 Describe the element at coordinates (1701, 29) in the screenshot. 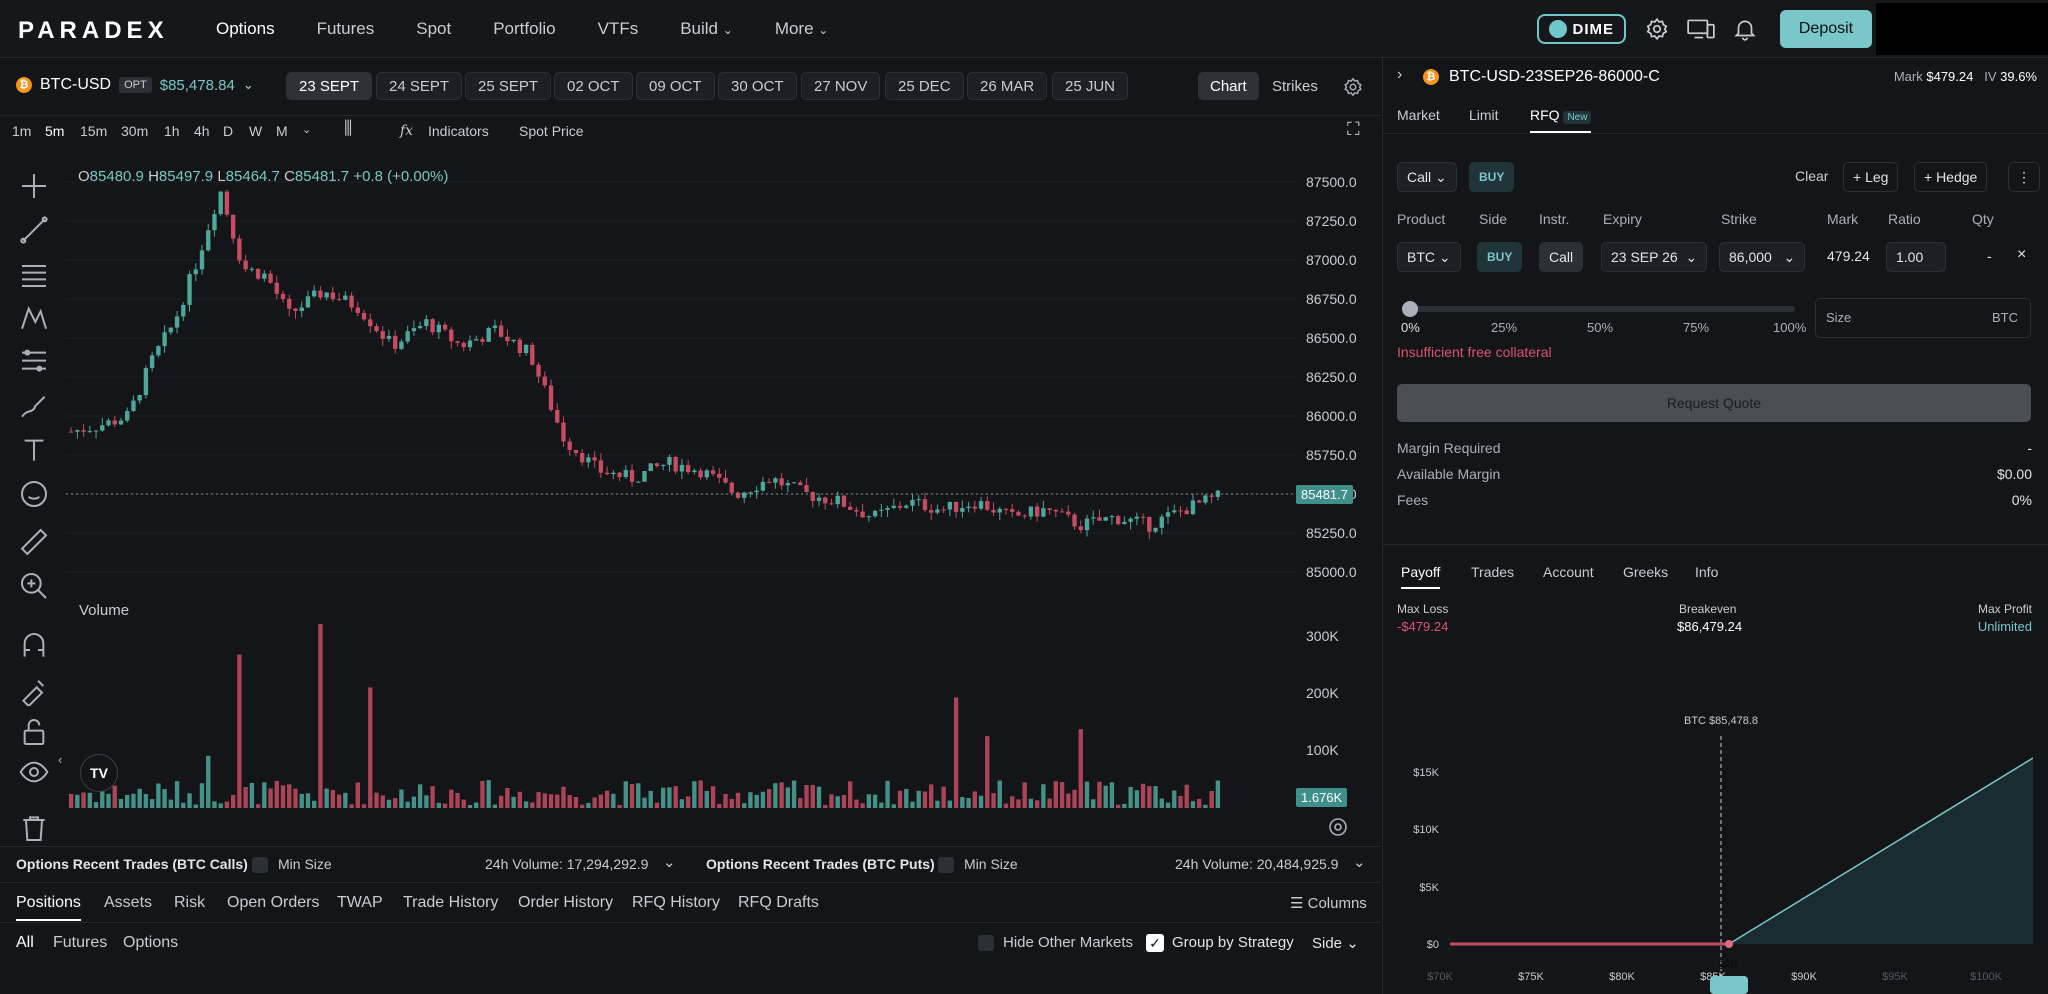

I see `devices-icon` at that location.